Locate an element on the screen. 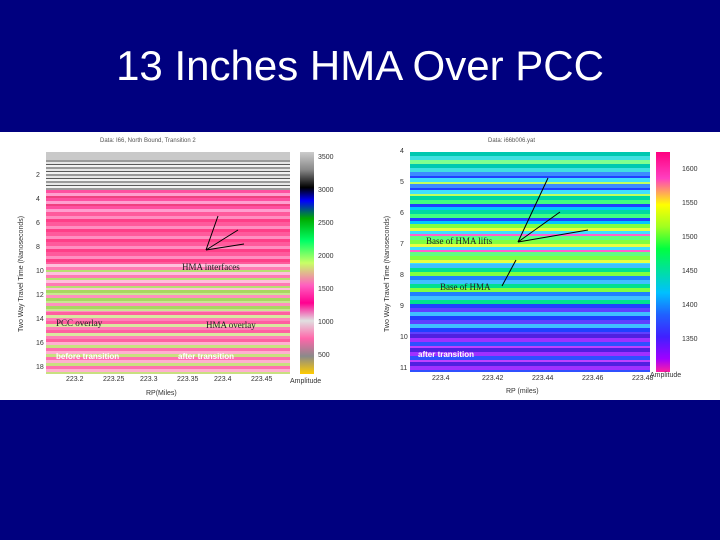  right-y-tick: 8 is located at coordinates (402, 275).